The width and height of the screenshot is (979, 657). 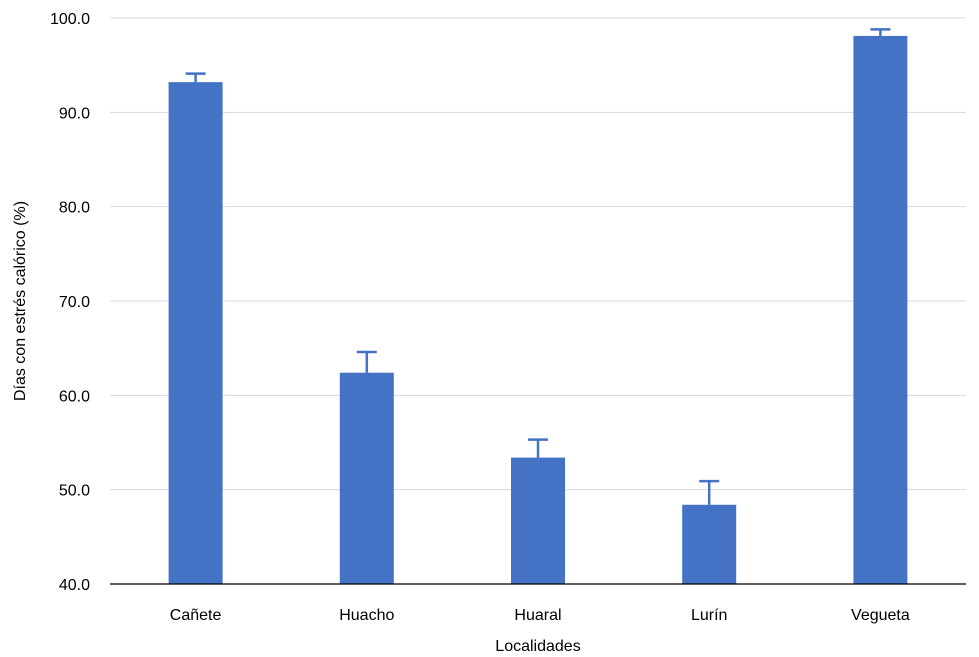 What do you see at coordinates (20, 301) in the screenshot?
I see `y-axis-title: Días con estrés calórico (%)` at bounding box center [20, 301].